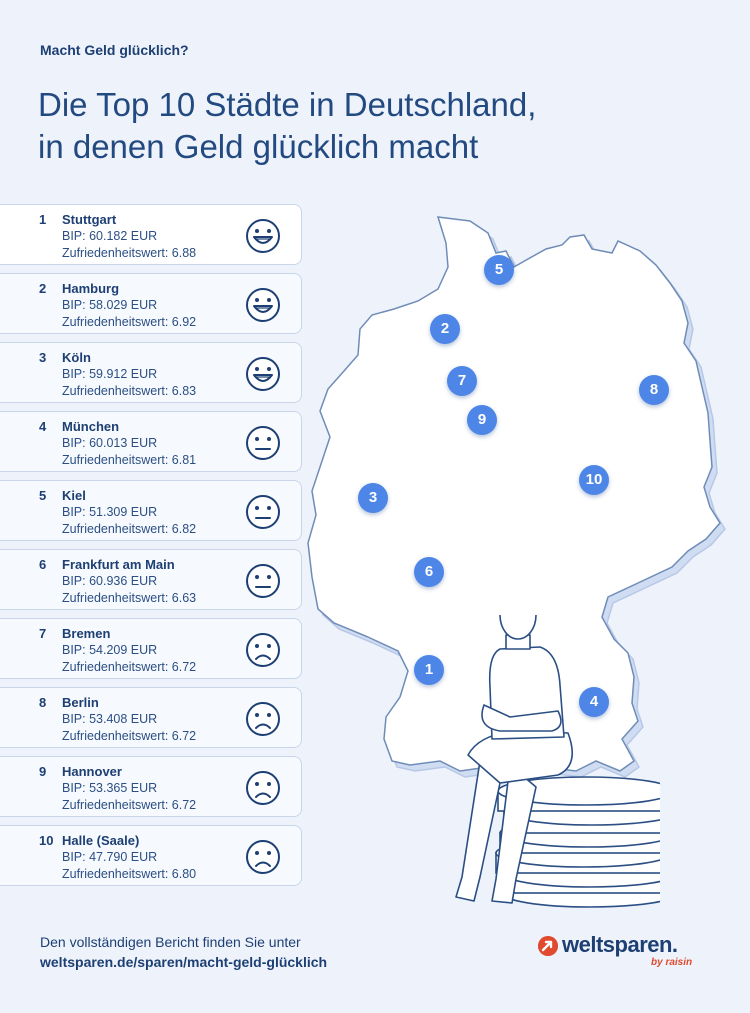  I want to click on city-bip: BIP: 60.013 EUR, so click(110, 443).